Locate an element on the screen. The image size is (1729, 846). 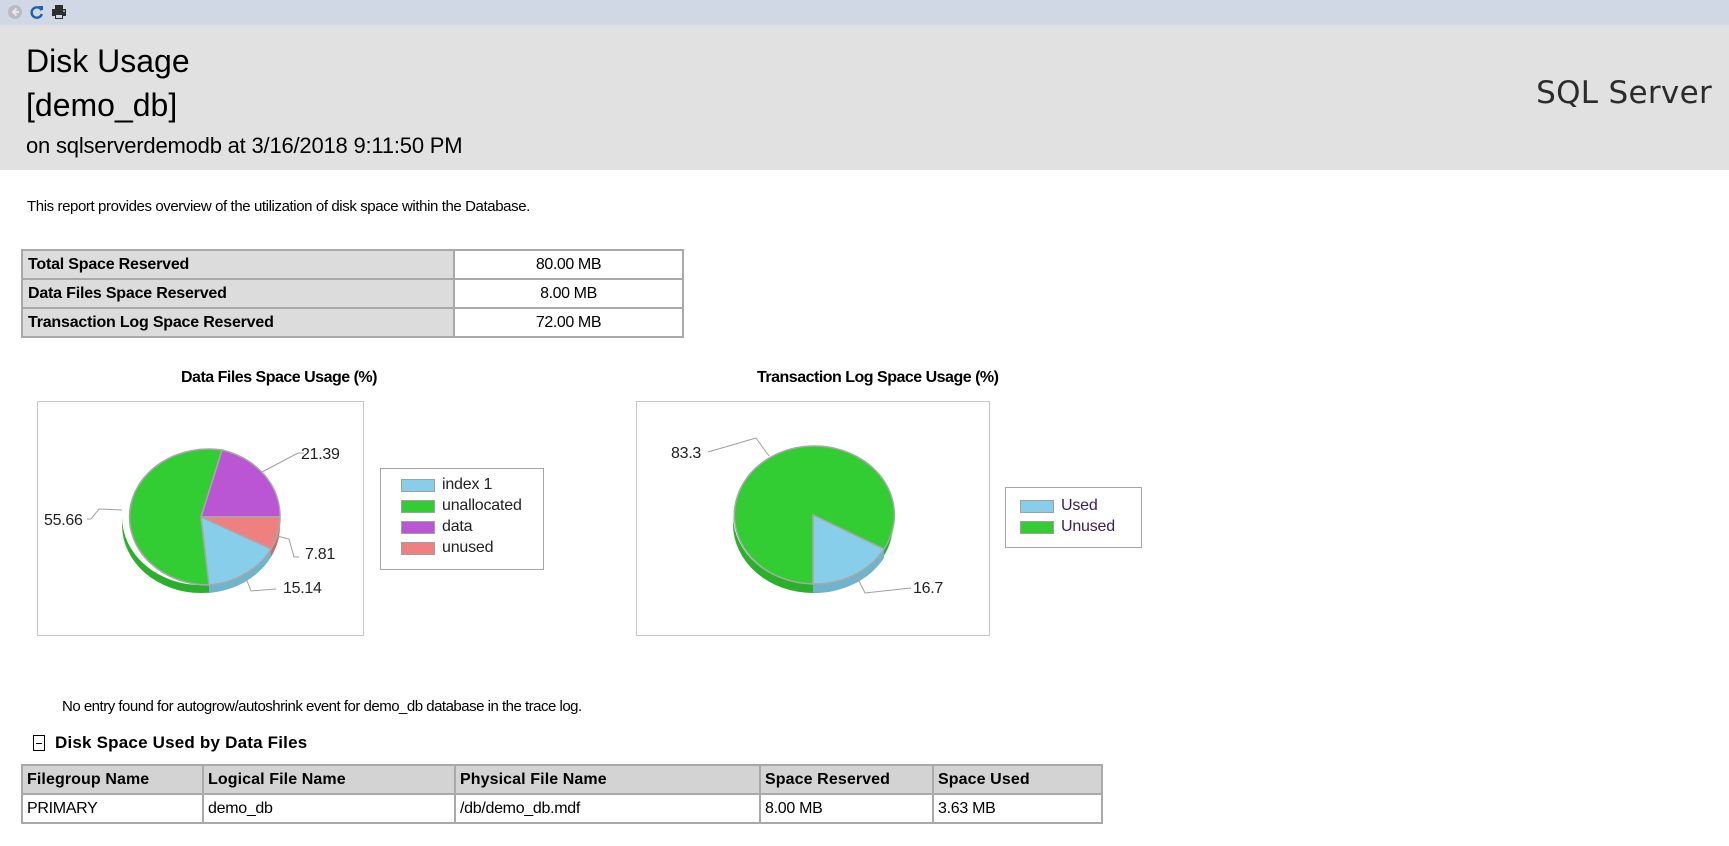
transaction-log-legend: Used Unused is located at coordinates (1073, 517).